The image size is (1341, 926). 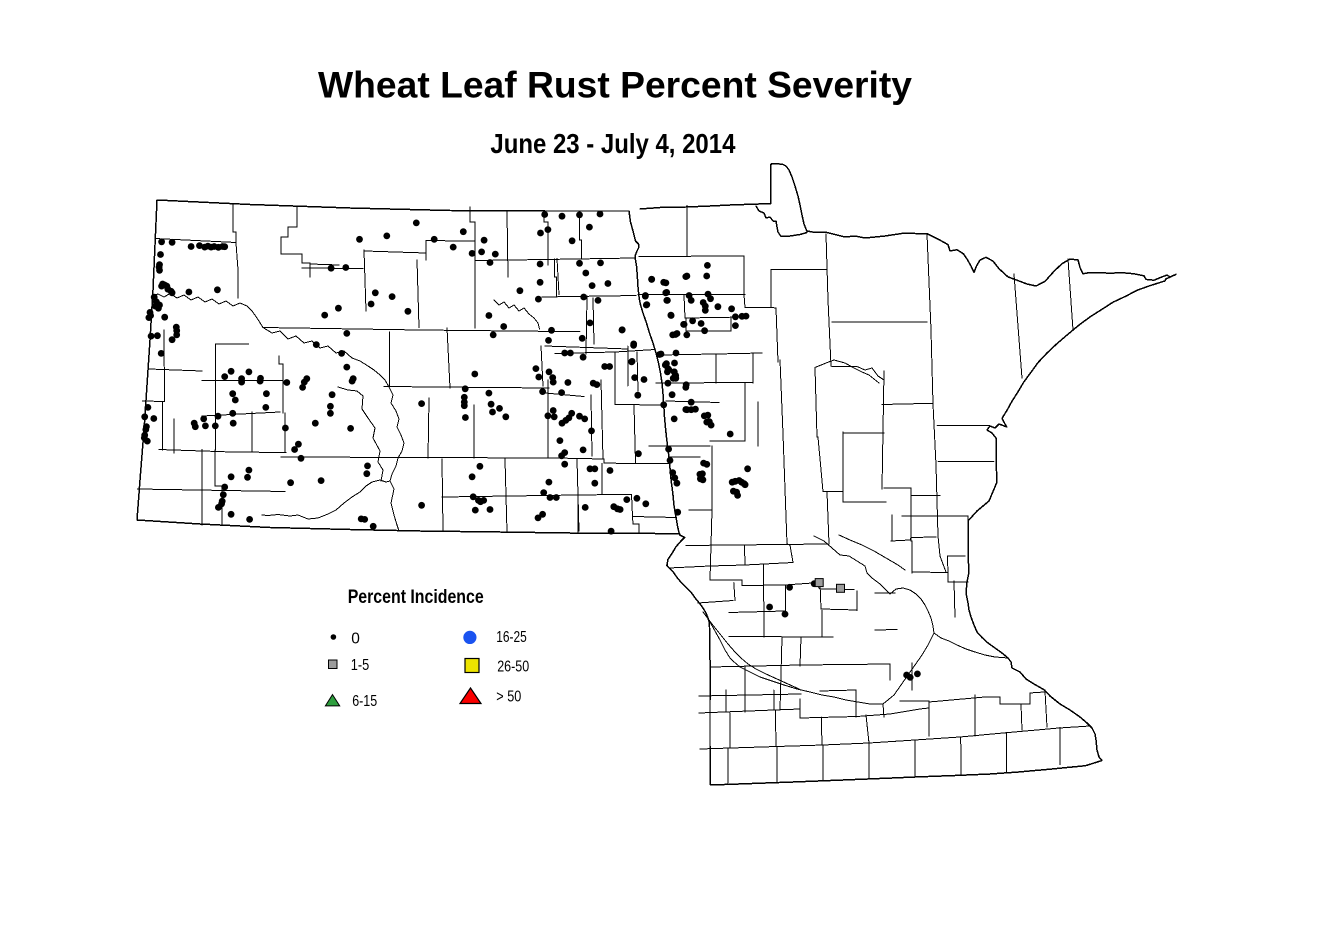 What do you see at coordinates (508, 696) in the screenshot?
I see `svg-text: > 50` at bounding box center [508, 696].